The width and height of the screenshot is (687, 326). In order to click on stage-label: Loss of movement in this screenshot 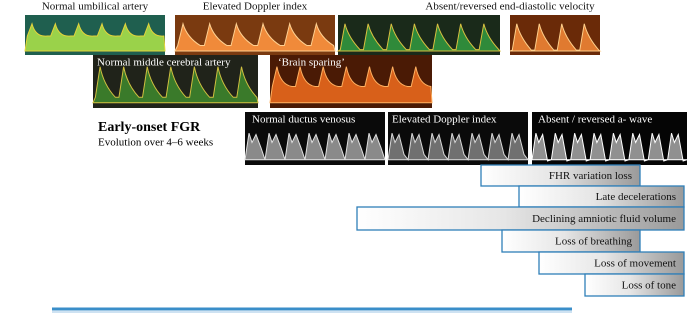, I will do `click(635, 264)`.